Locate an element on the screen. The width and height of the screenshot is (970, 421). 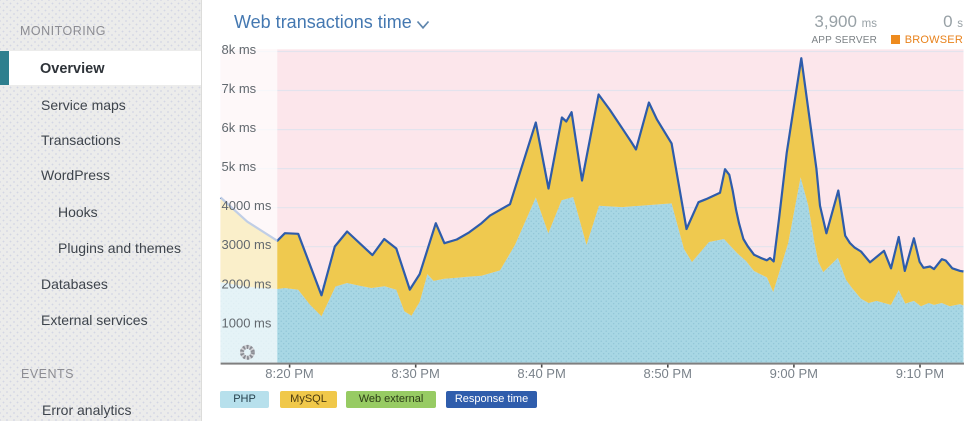
svg-text: 9:00 PM is located at coordinates (794, 373).